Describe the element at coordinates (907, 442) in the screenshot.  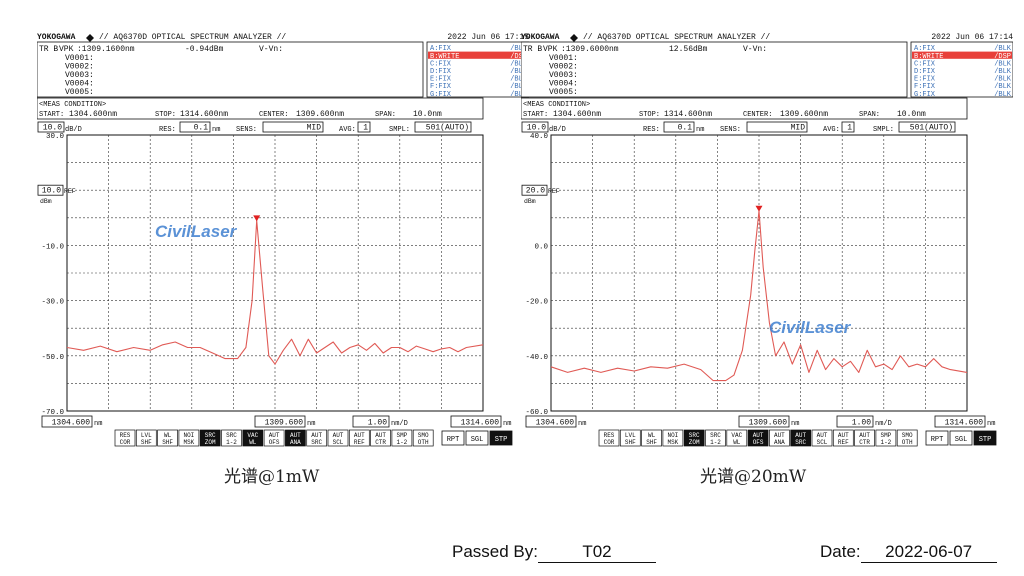
I see `softkey-label-bottom: OTH` at that location.